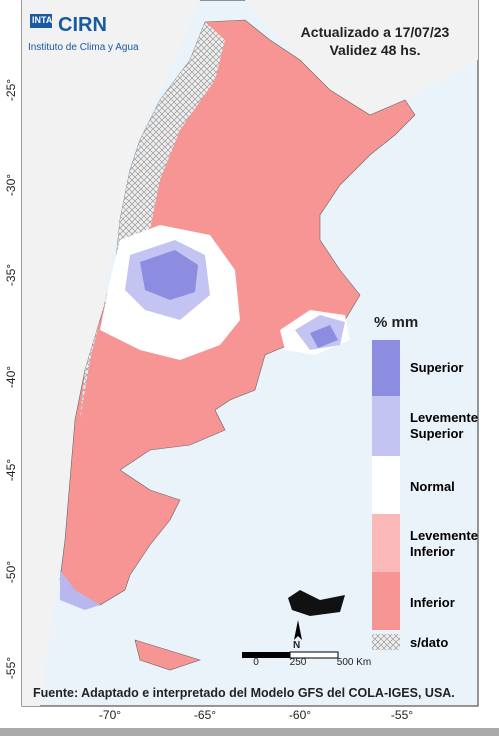 This screenshot has height=736, width=499. I want to click on legend-label: Levemente Inferior, so click(444, 543).